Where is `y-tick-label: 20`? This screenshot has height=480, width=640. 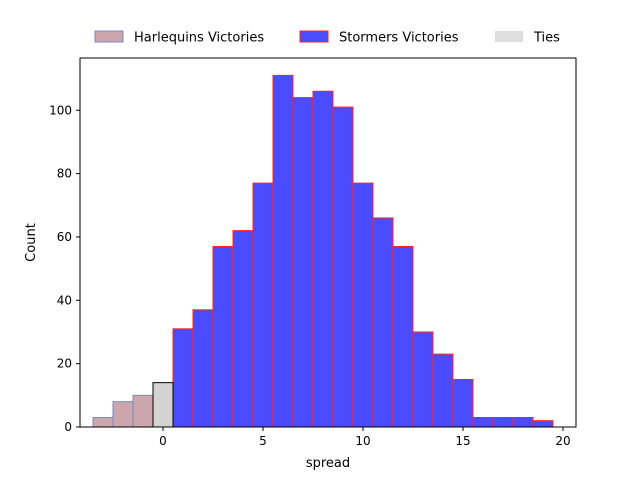
y-tick-label: 20 is located at coordinates (64, 364).